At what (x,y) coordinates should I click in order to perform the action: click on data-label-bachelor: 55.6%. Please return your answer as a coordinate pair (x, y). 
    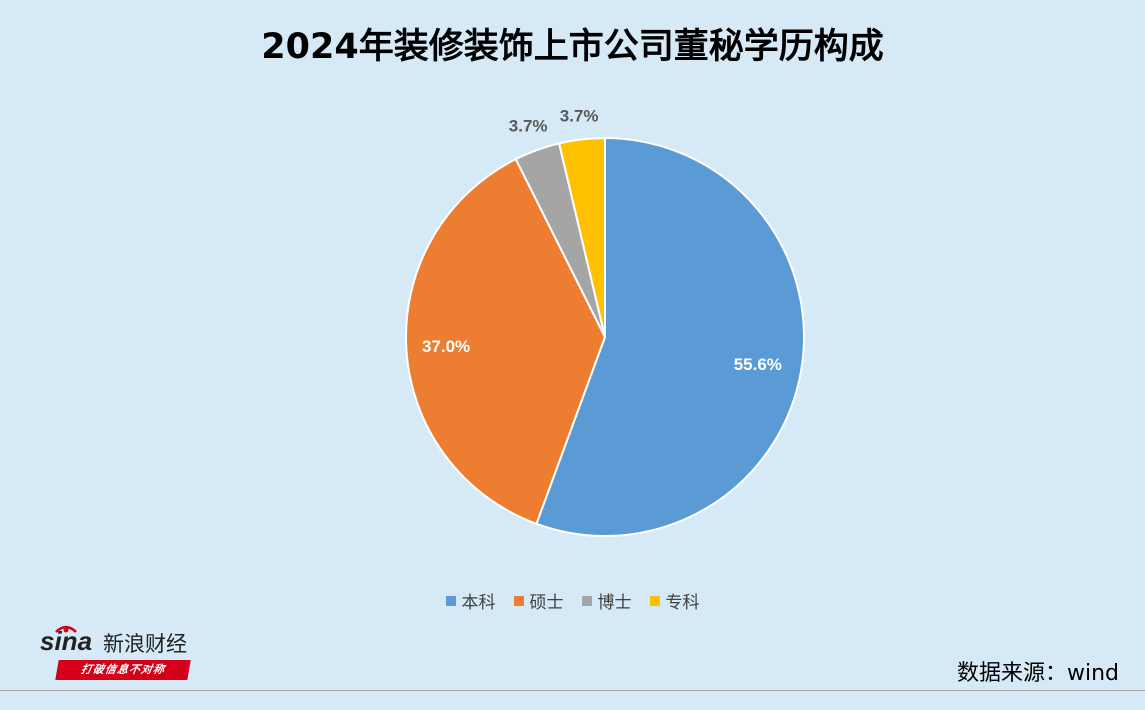
    Looking at the image, I should click on (758, 364).